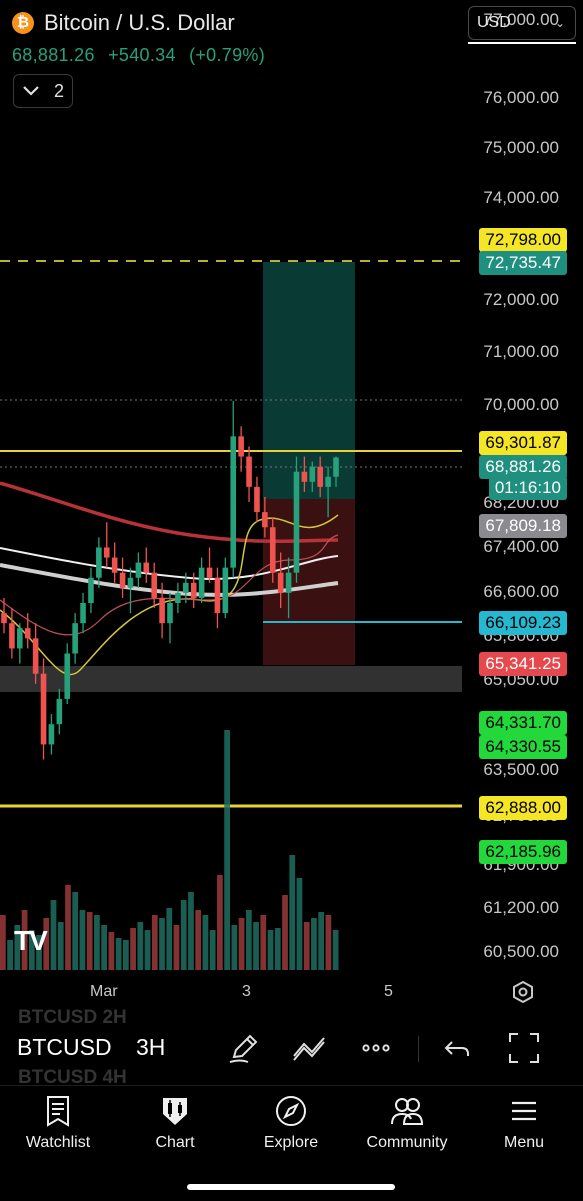 Image resolution: width=583 pixels, height=1201 pixels. What do you see at coordinates (291, 1111) in the screenshot?
I see `compass-icon` at bounding box center [291, 1111].